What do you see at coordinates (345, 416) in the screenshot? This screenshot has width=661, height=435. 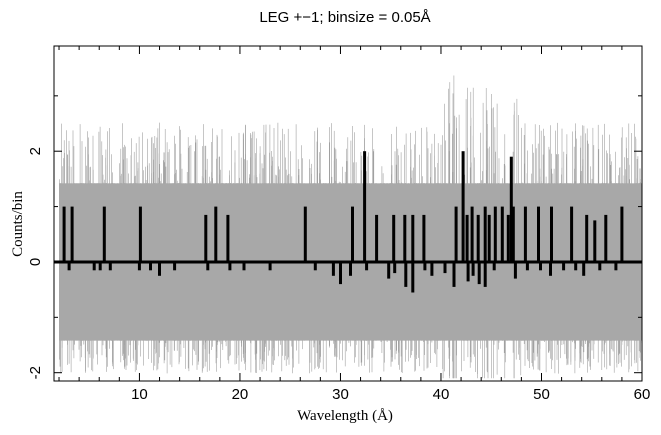 I see `x-axis-label: Wavelength (Å)` at bounding box center [345, 416].